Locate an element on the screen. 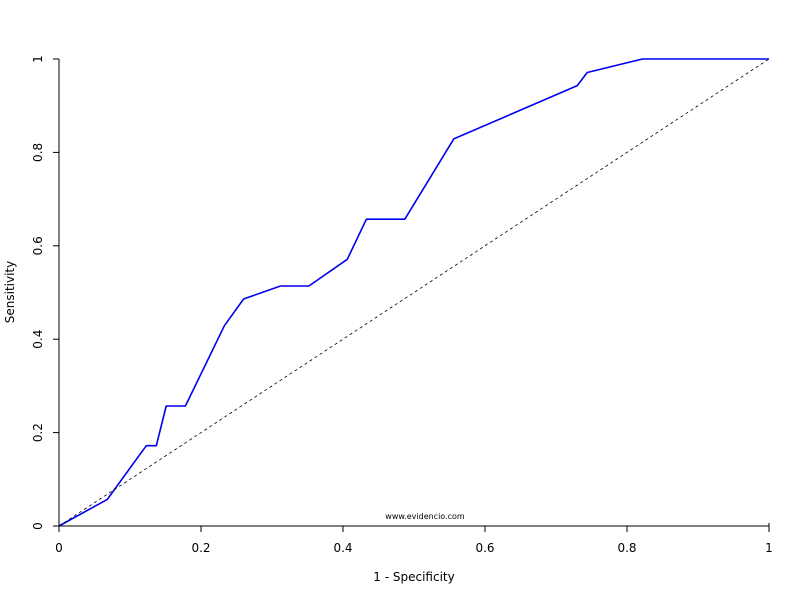 Image resolution: width=800 pixels, height=600 pixels. x-tick-label: 0.4 is located at coordinates (342, 548).